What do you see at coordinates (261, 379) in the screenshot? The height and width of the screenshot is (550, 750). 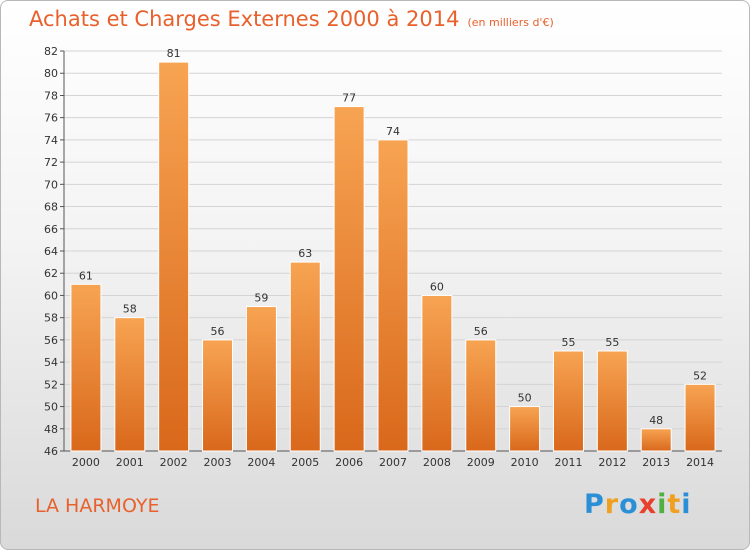 I see `bar-2004` at bounding box center [261, 379].